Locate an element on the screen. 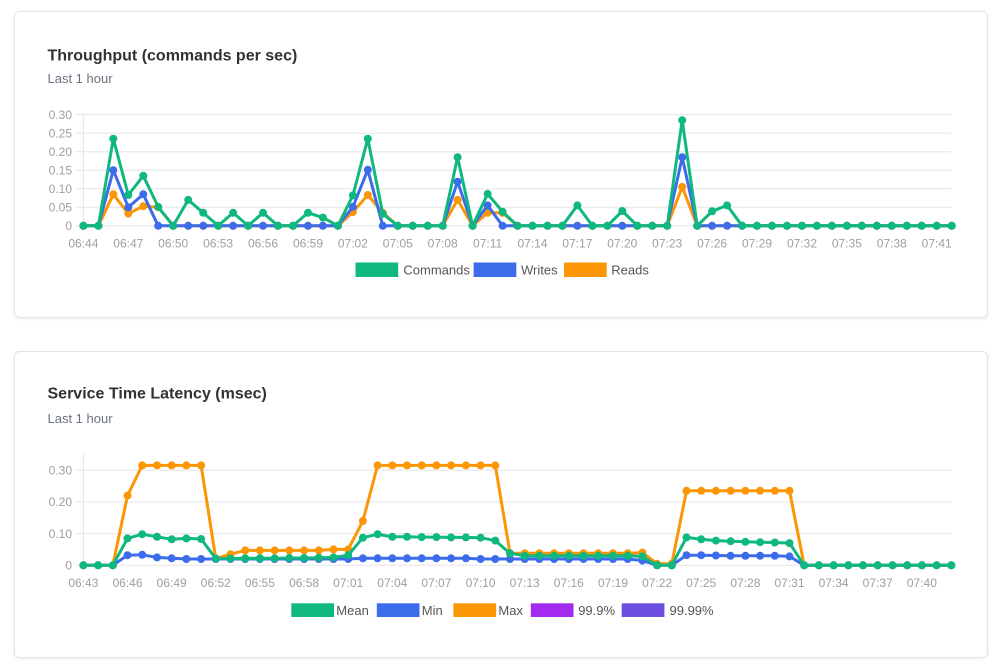 This screenshot has width=1001, height=671. svg-text: 07:11 is located at coordinates (487, 244).